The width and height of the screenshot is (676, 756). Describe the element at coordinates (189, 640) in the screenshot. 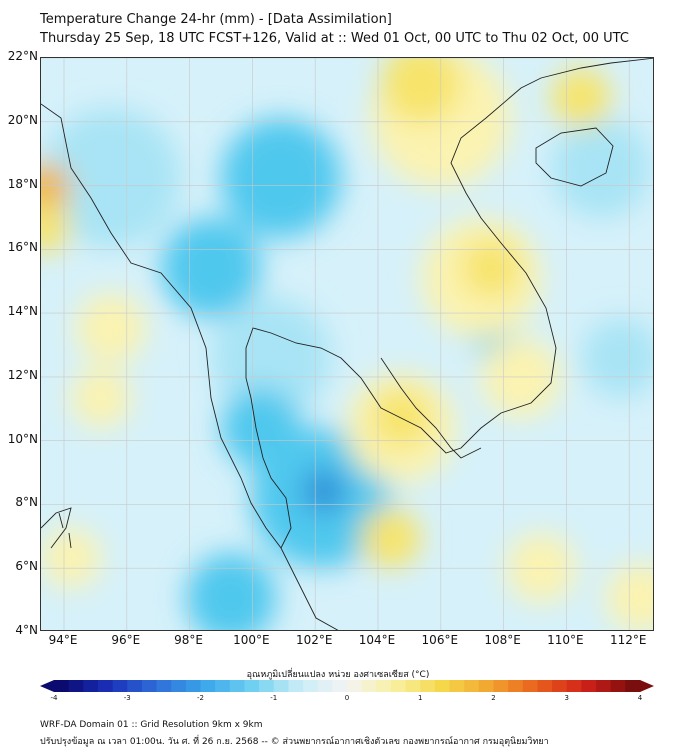

I see `longitude-label: 98°E` at that location.